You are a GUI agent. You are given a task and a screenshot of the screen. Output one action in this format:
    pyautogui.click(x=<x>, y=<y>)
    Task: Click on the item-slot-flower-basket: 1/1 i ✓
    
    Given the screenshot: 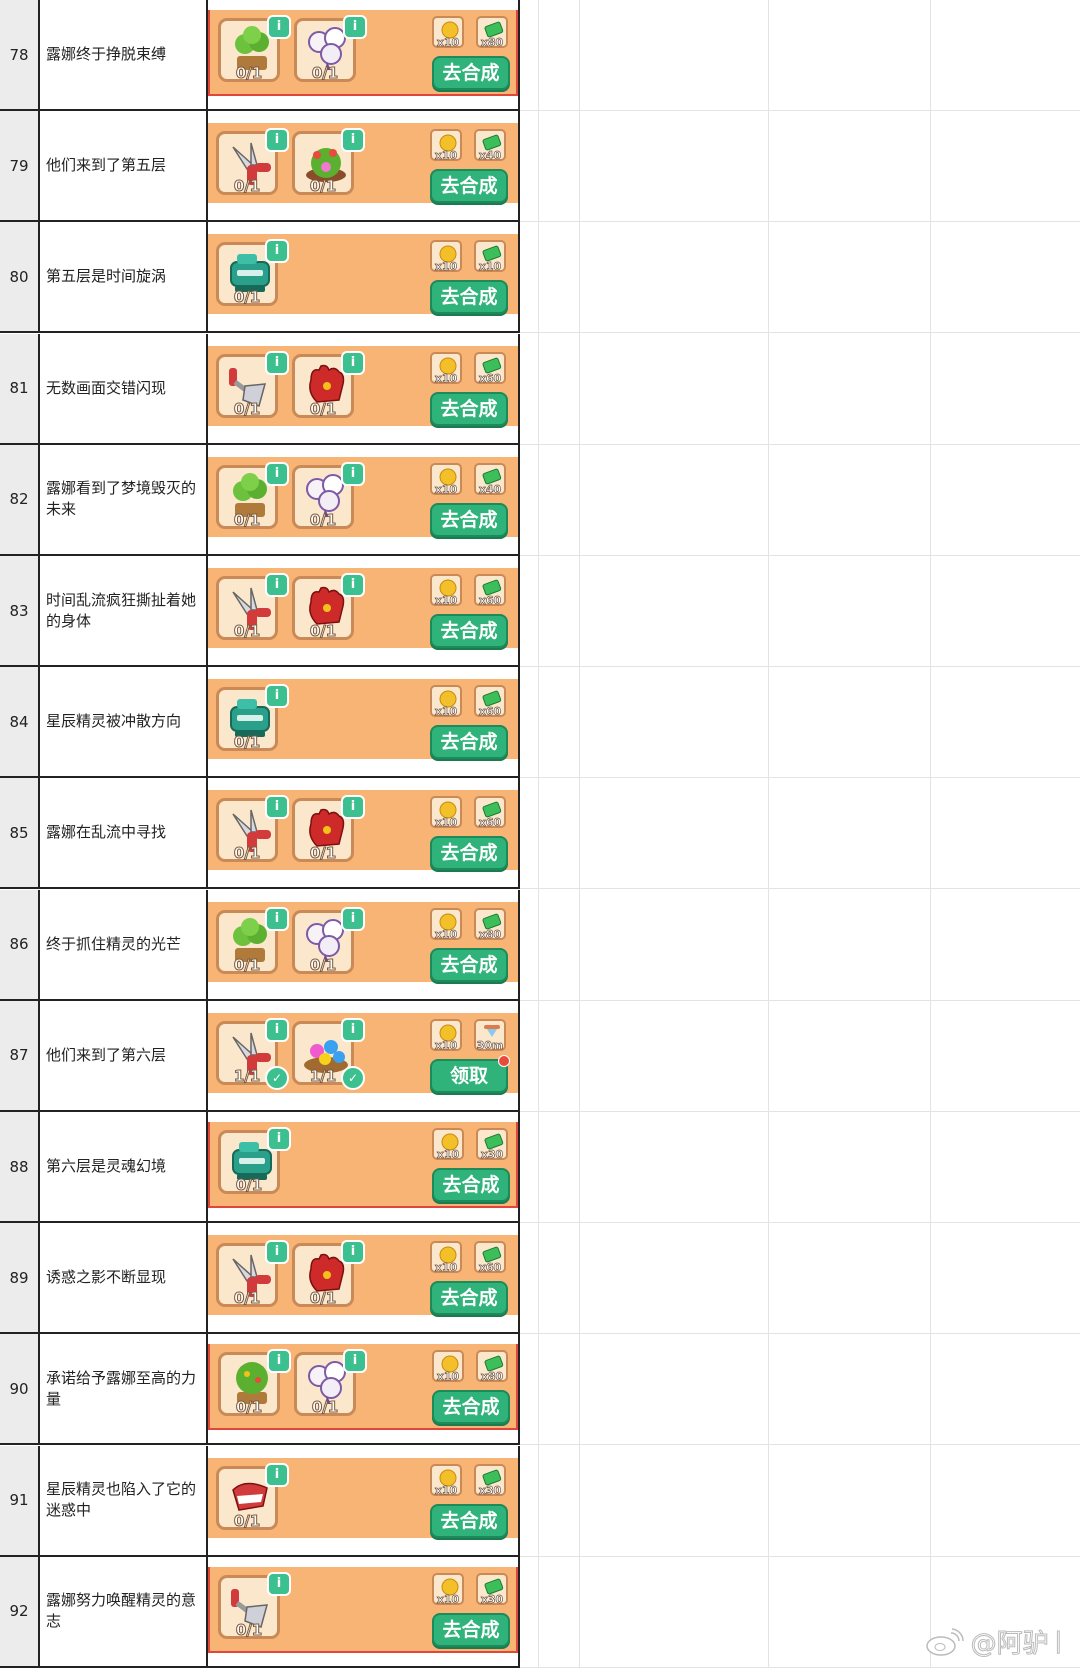 What is the action you would take?
    pyautogui.click(x=328, y=1053)
    